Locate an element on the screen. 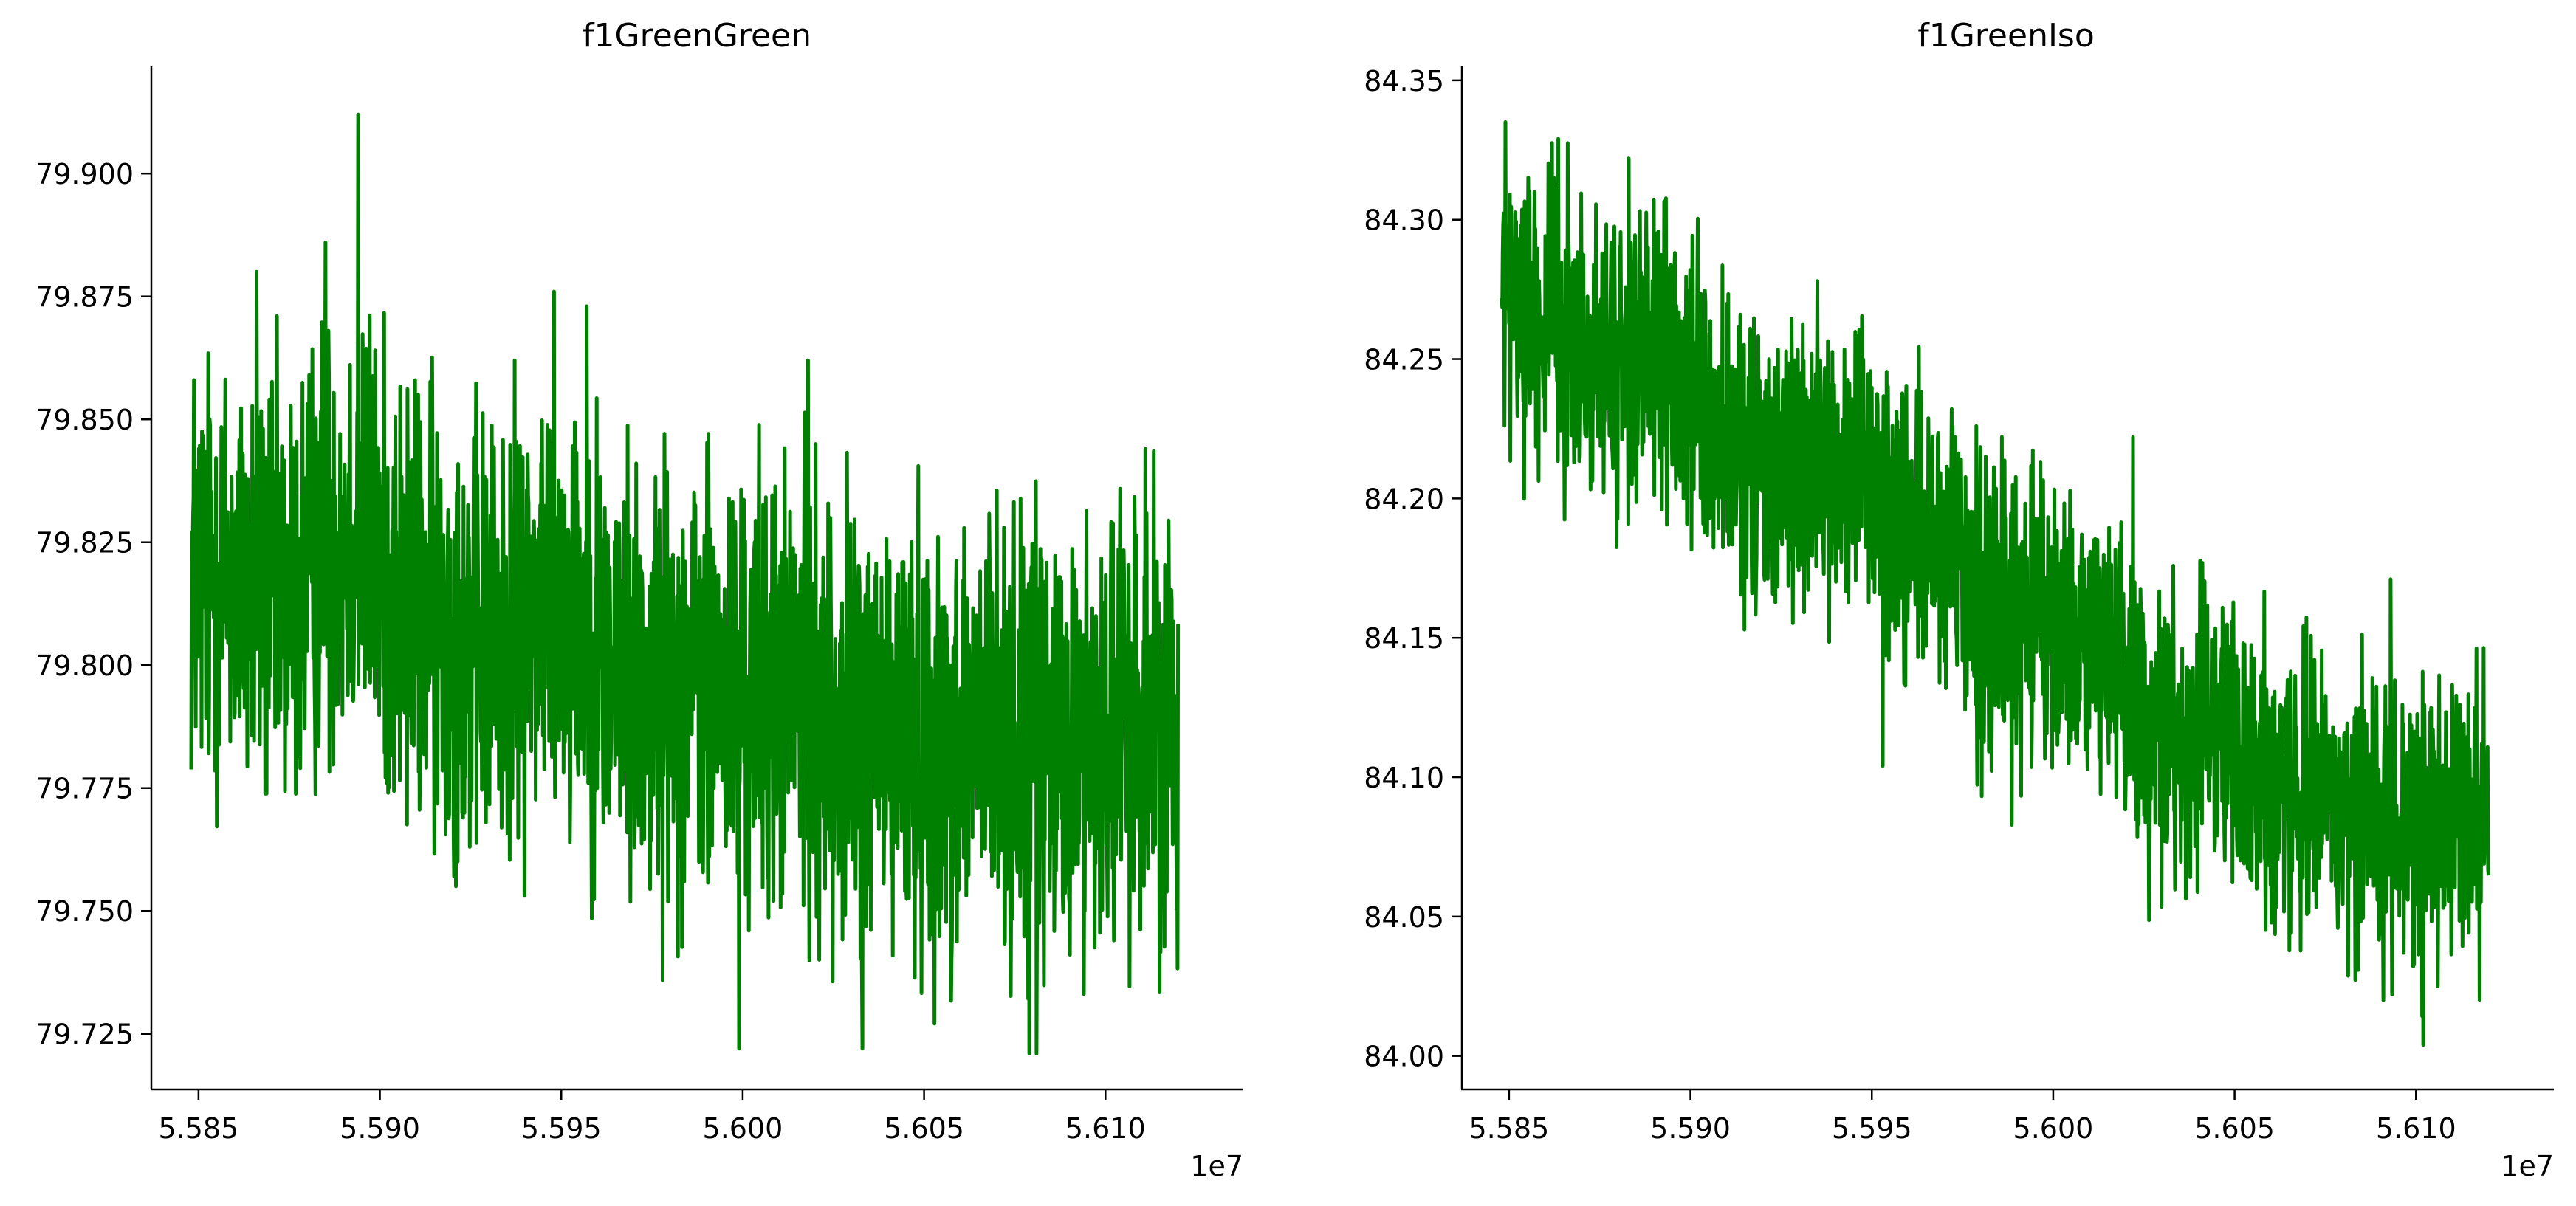  chart-title: f1GreenGreen is located at coordinates (697, 36).